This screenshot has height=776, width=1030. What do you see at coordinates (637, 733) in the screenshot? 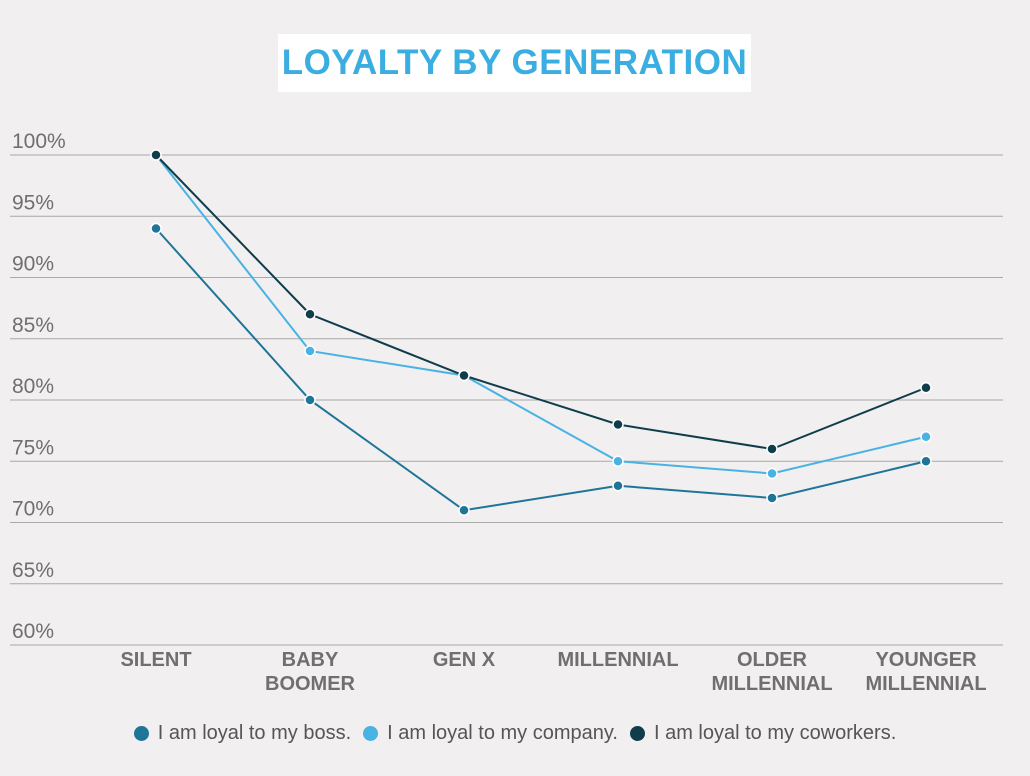
I see `legend-dot-coworkers` at bounding box center [637, 733].